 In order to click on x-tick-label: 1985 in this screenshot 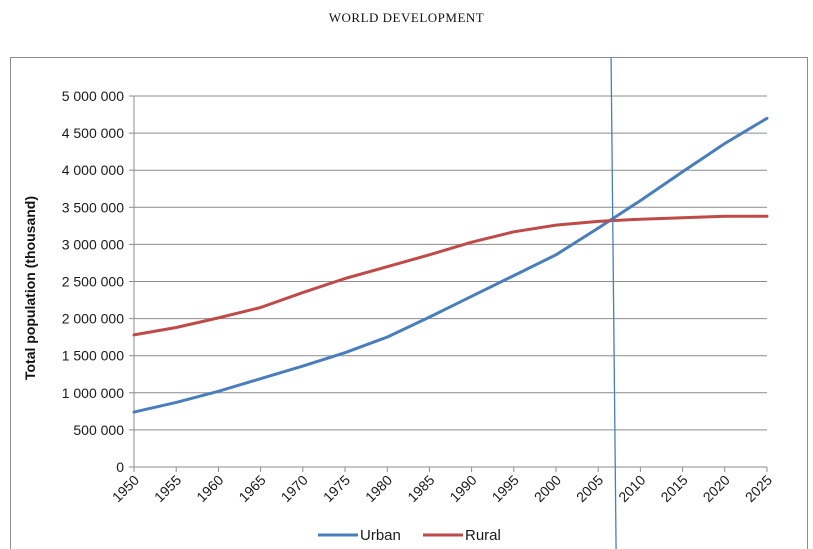, I will do `click(420, 488)`.